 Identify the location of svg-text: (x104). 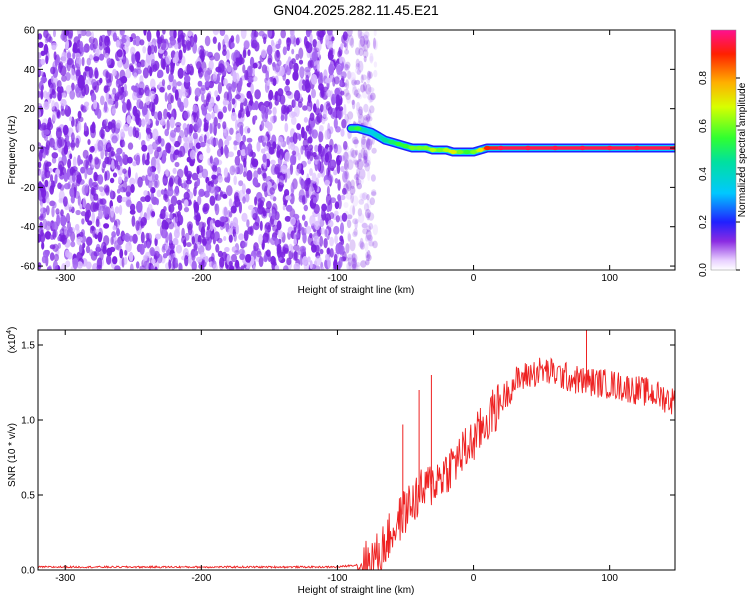
(12, 340).